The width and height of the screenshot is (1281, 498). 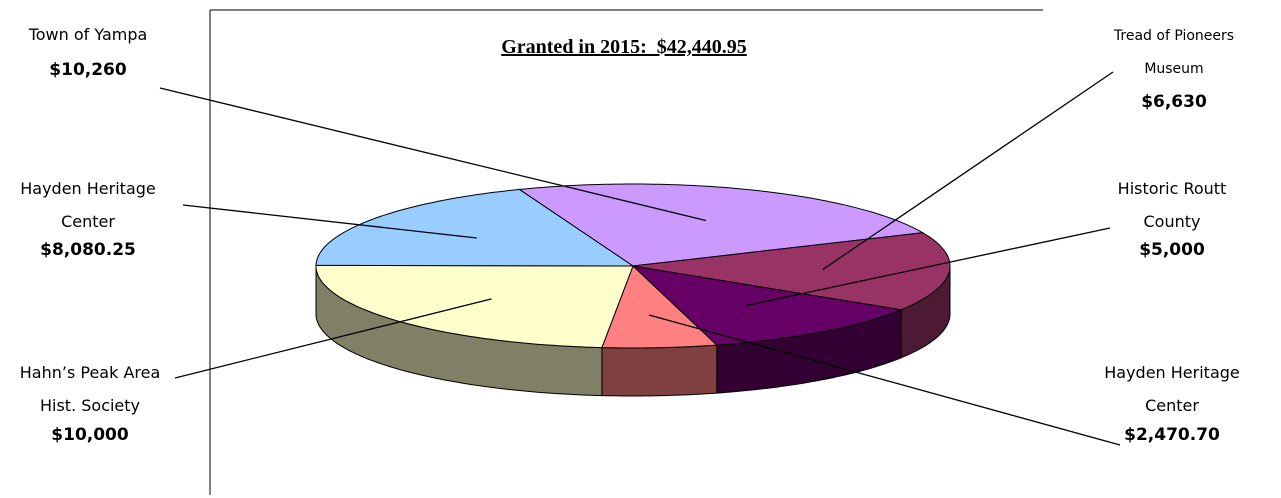 What do you see at coordinates (1172, 250) in the screenshot?
I see `value-label: $5,000` at bounding box center [1172, 250].